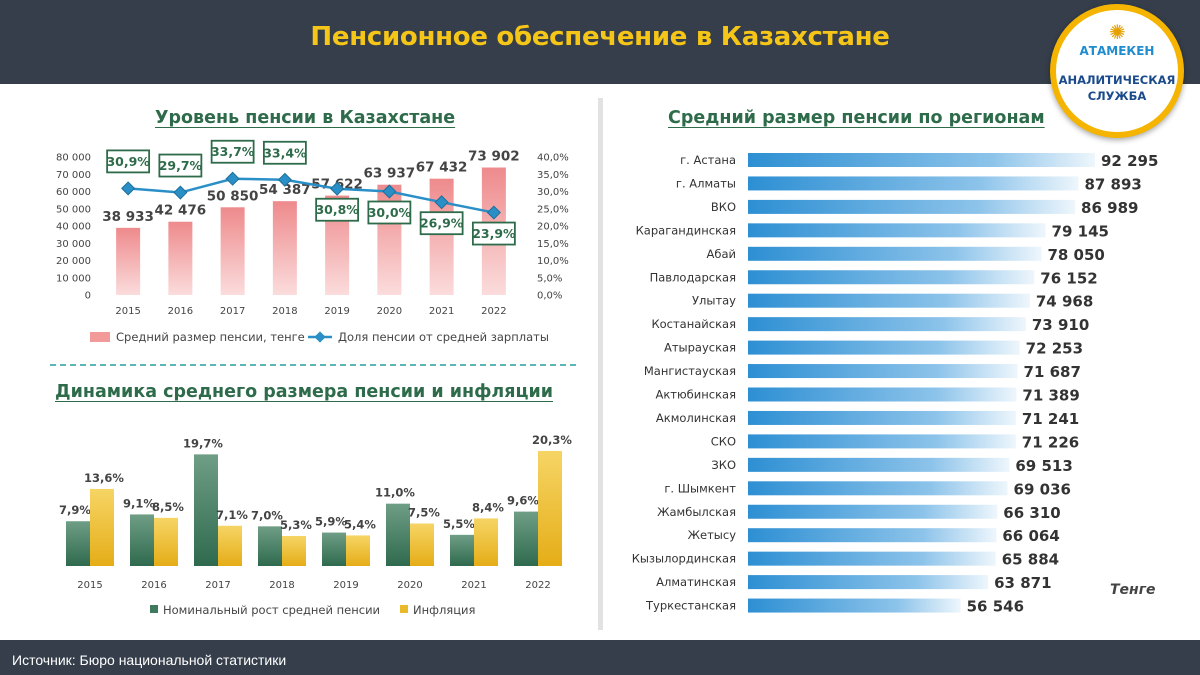 Image resolution: width=1200 pixels, height=675 pixels. I want to click on region-value-label: 79 145, so click(1080, 231).